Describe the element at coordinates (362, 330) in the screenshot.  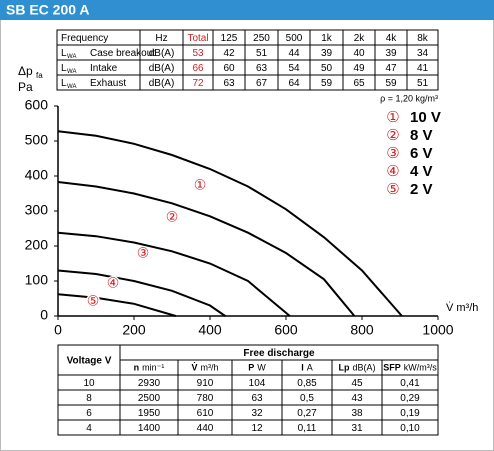
I see `x-tick-label: 800` at that location.